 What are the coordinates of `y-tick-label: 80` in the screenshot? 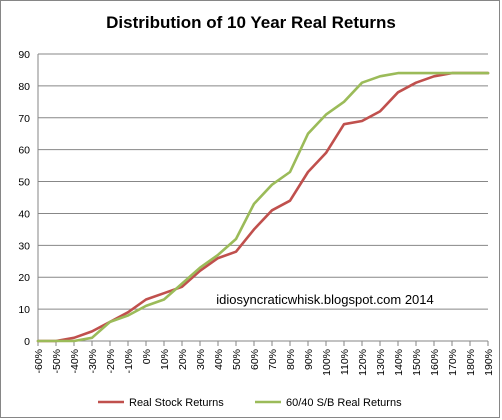 It's located at (24, 87).